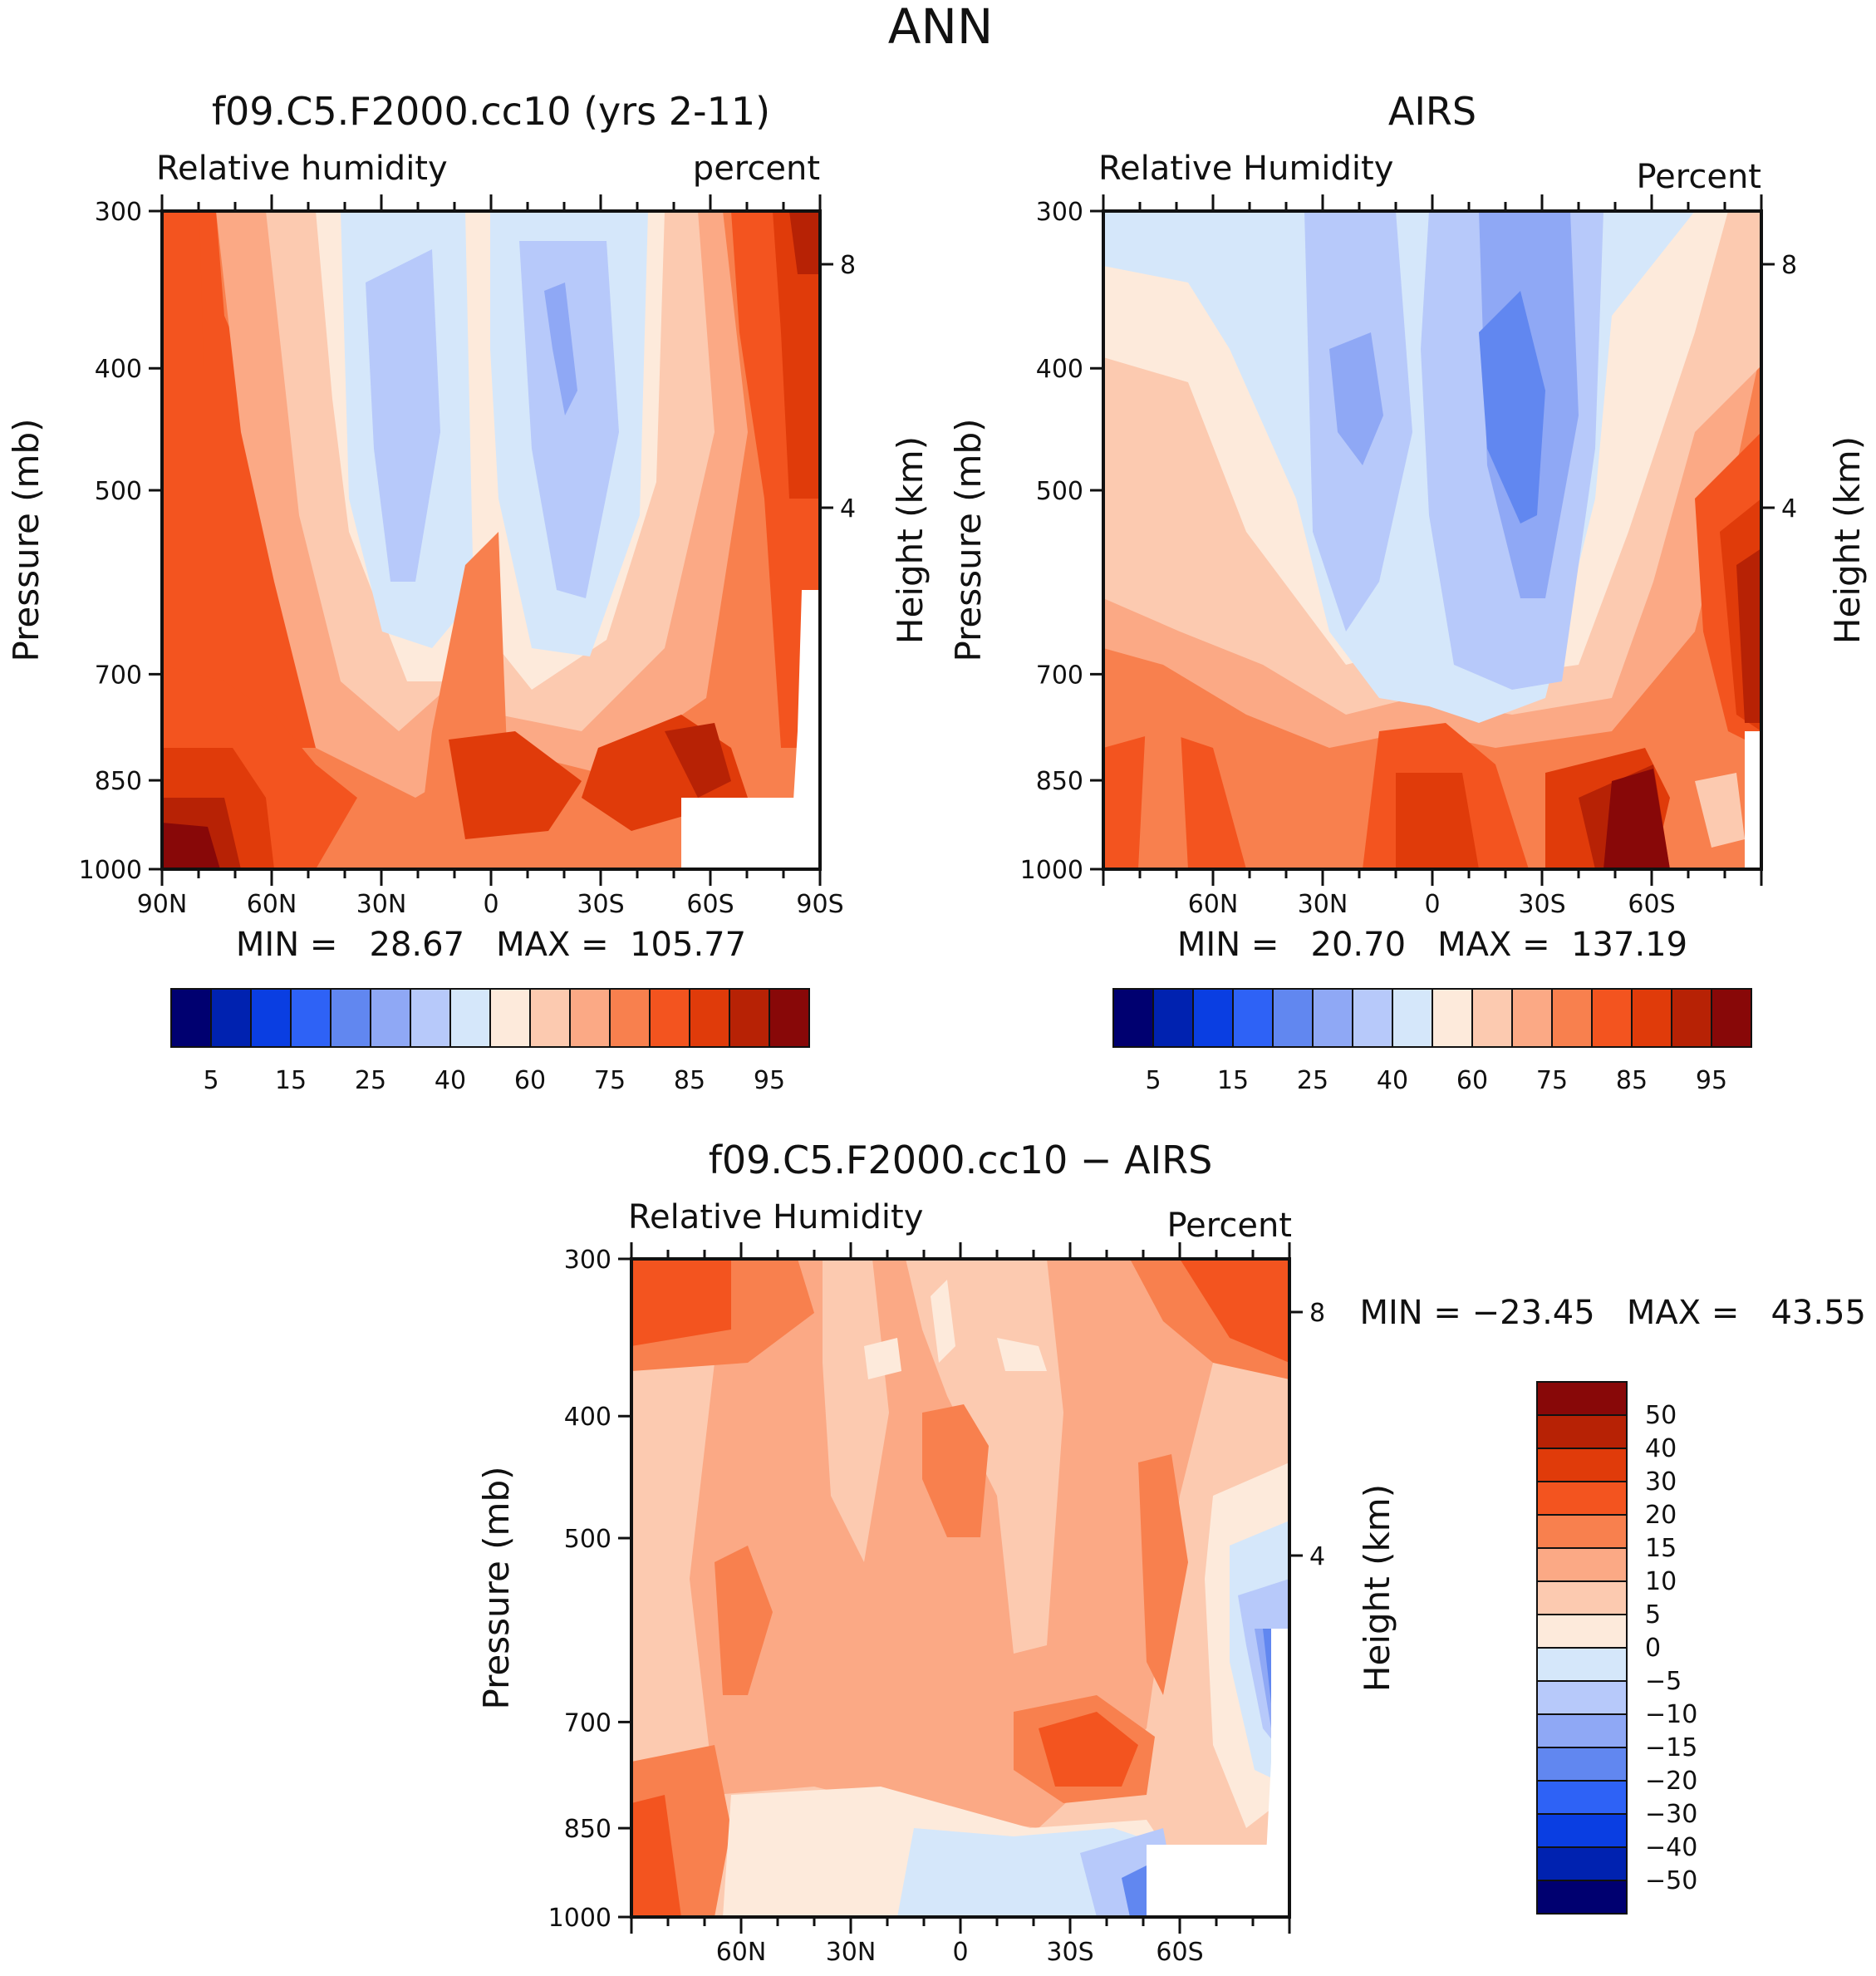  I want to click on y-tick-label: 1000, so click(580, 1919).